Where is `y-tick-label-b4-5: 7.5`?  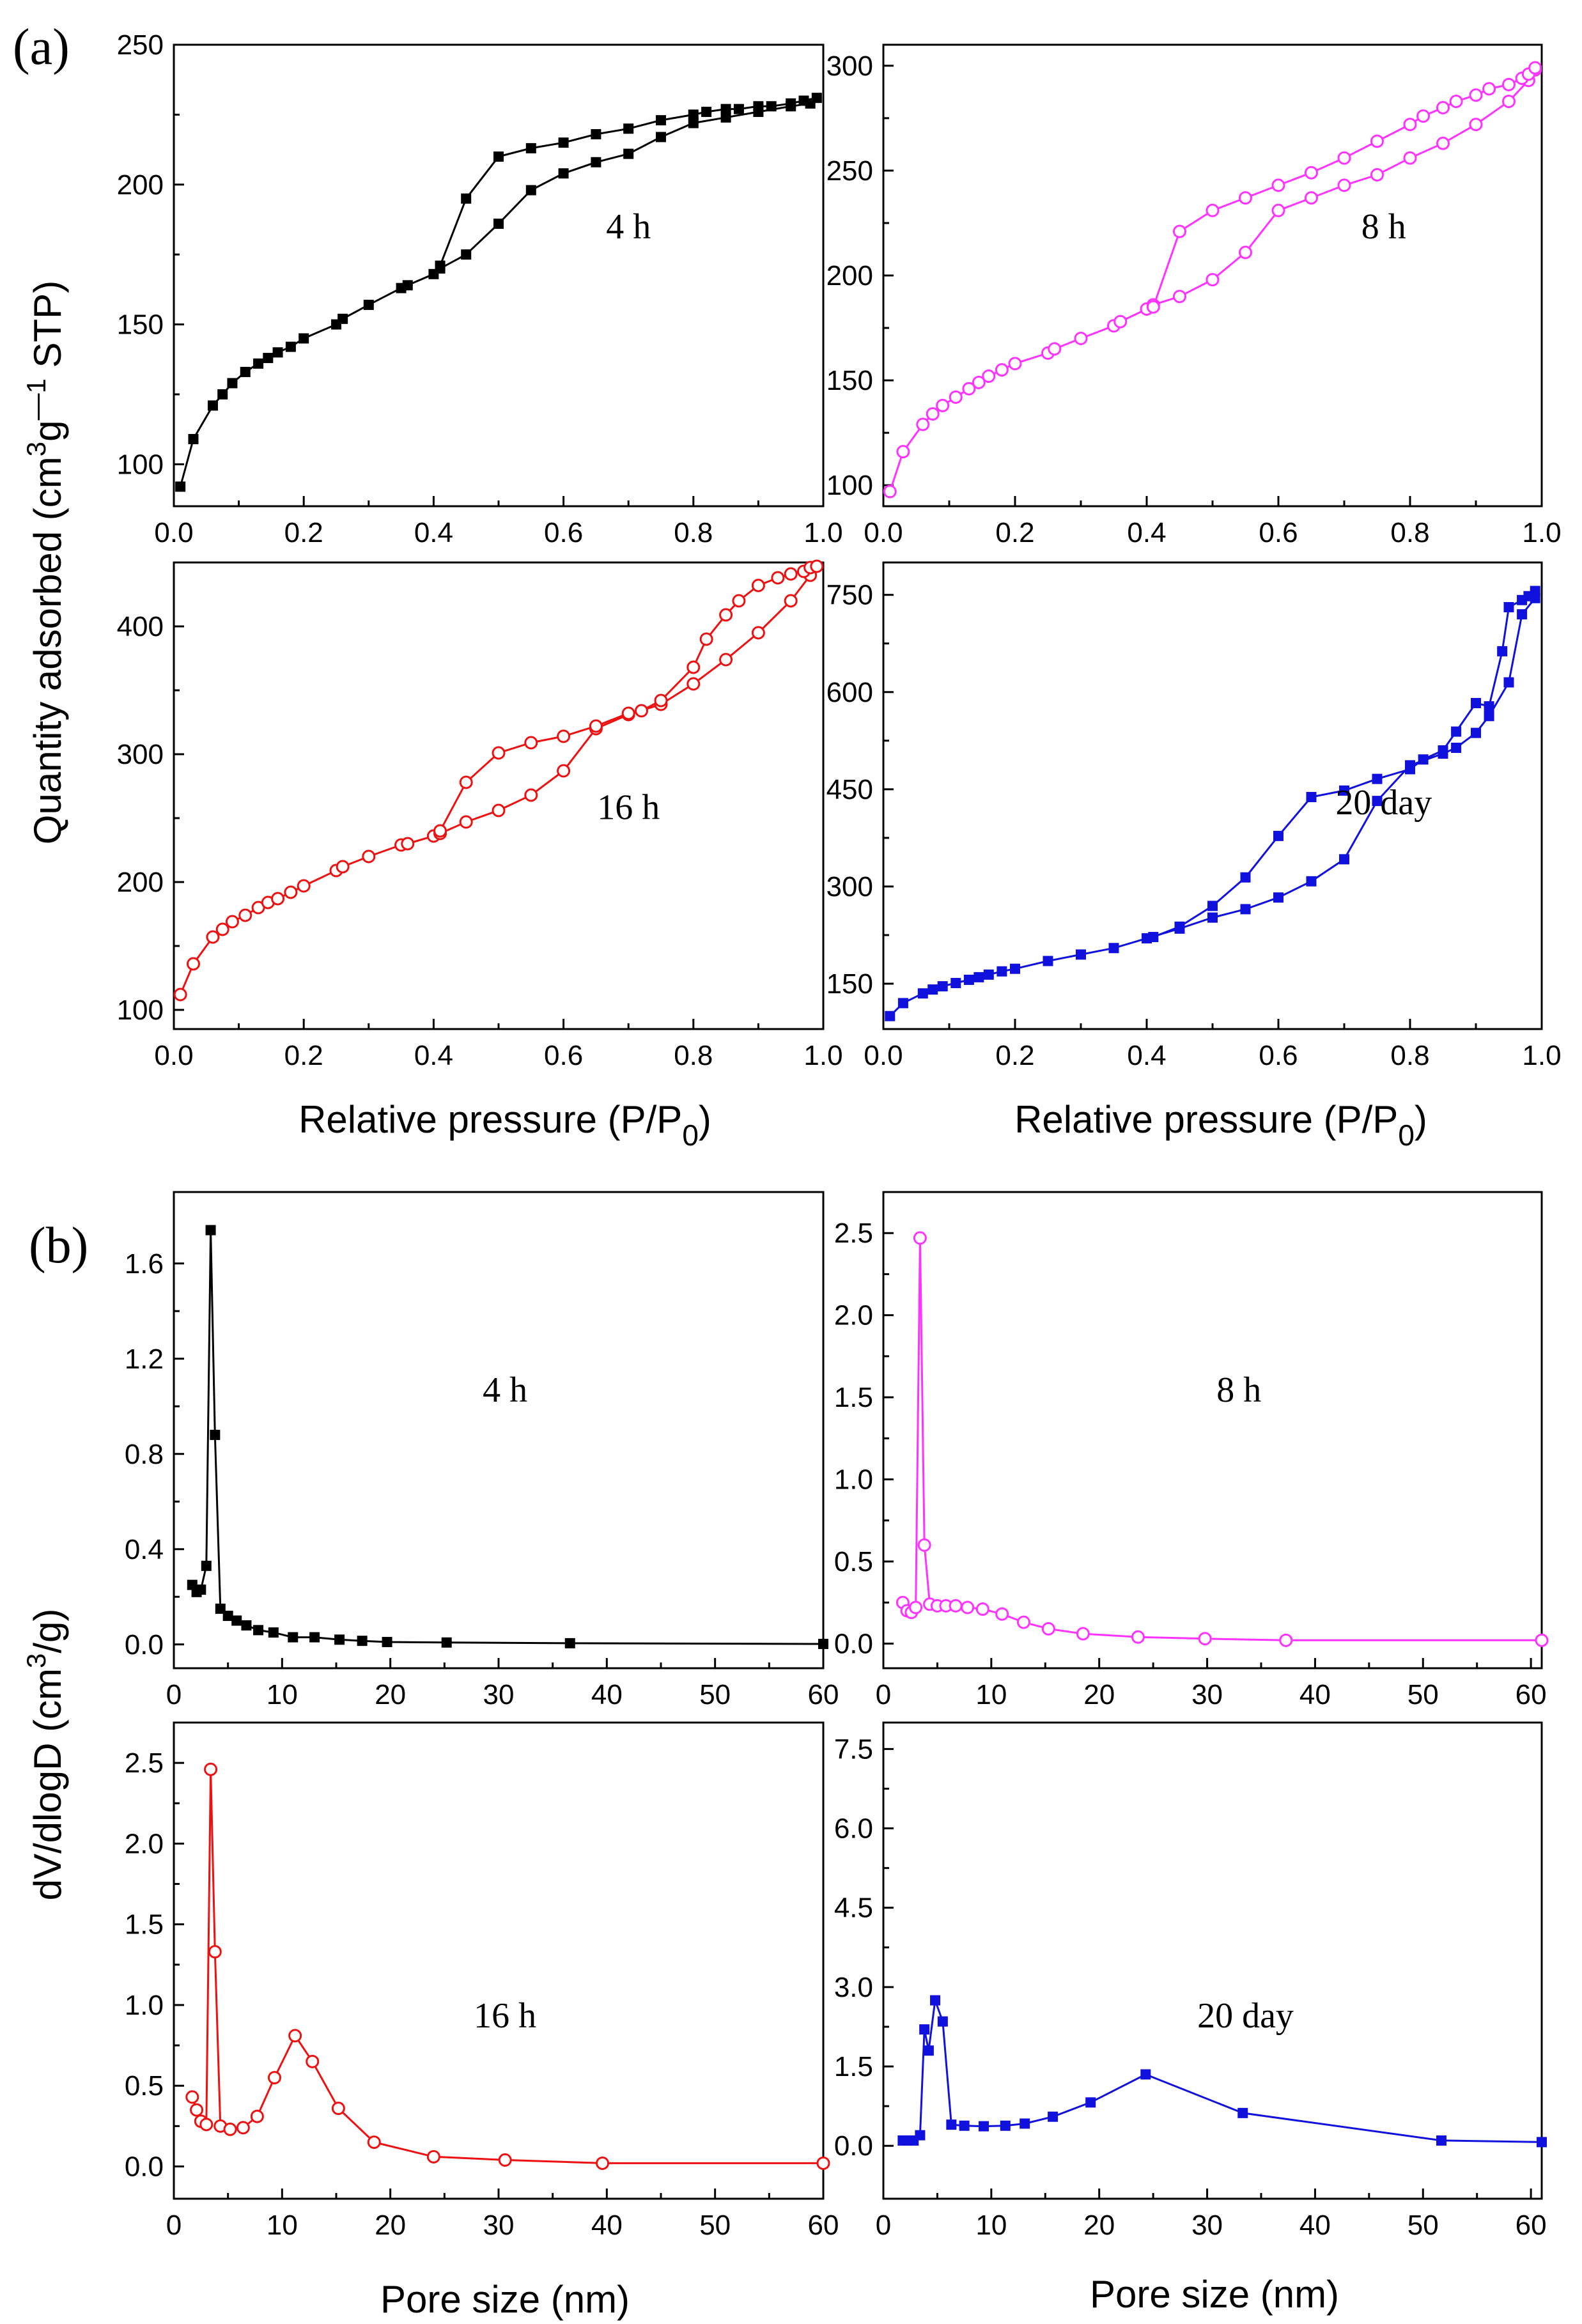 y-tick-label-b4-5: 7.5 is located at coordinates (853, 1749).